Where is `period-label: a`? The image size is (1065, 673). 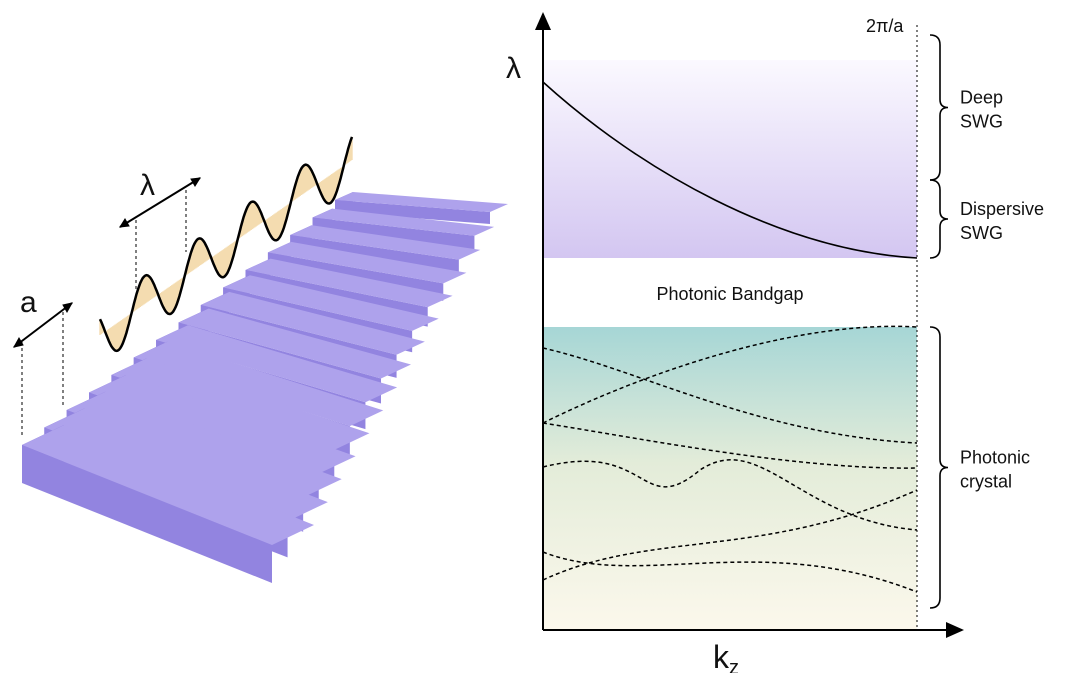
period-label: a is located at coordinates (28, 302).